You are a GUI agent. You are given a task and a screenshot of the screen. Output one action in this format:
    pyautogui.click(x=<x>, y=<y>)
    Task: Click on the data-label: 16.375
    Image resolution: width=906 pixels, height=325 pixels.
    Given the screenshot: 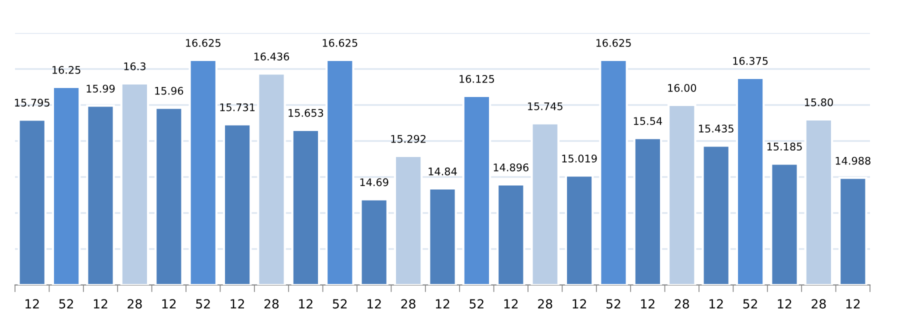 What is the action you would take?
    pyautogui.click(x=750, y=60)
    